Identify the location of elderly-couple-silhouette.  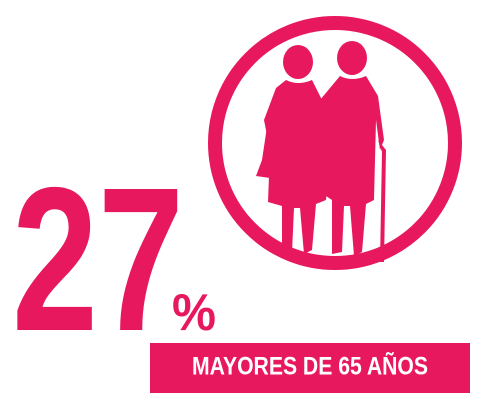
(321, 151).